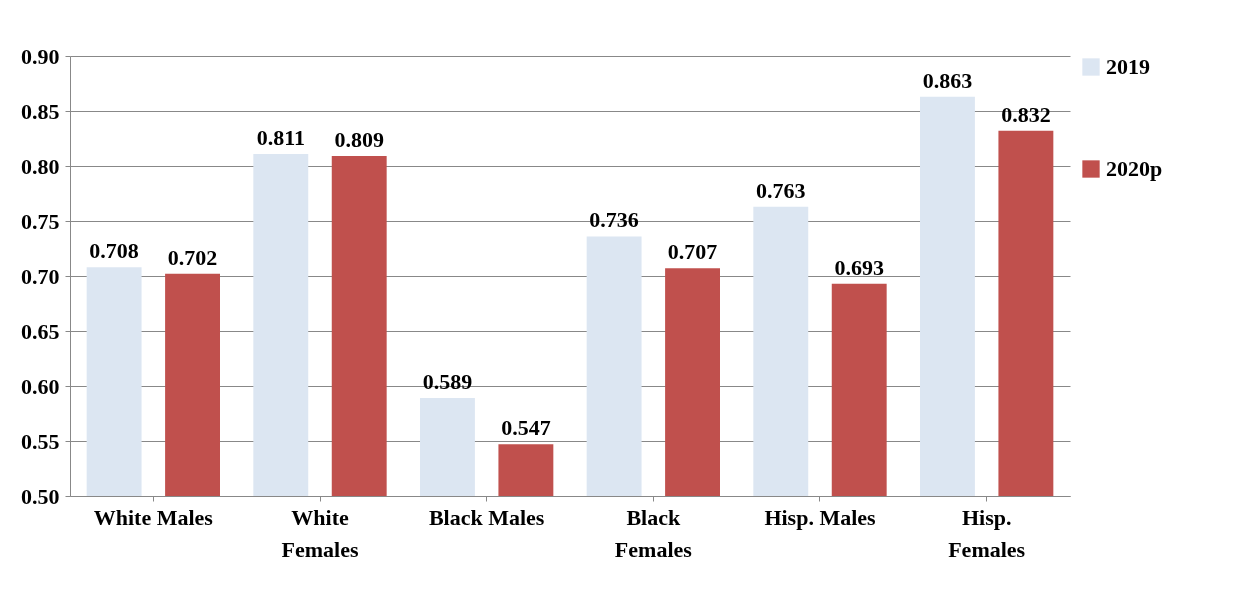  I want to click on x-tick-label: White Females, so click(320, 533).